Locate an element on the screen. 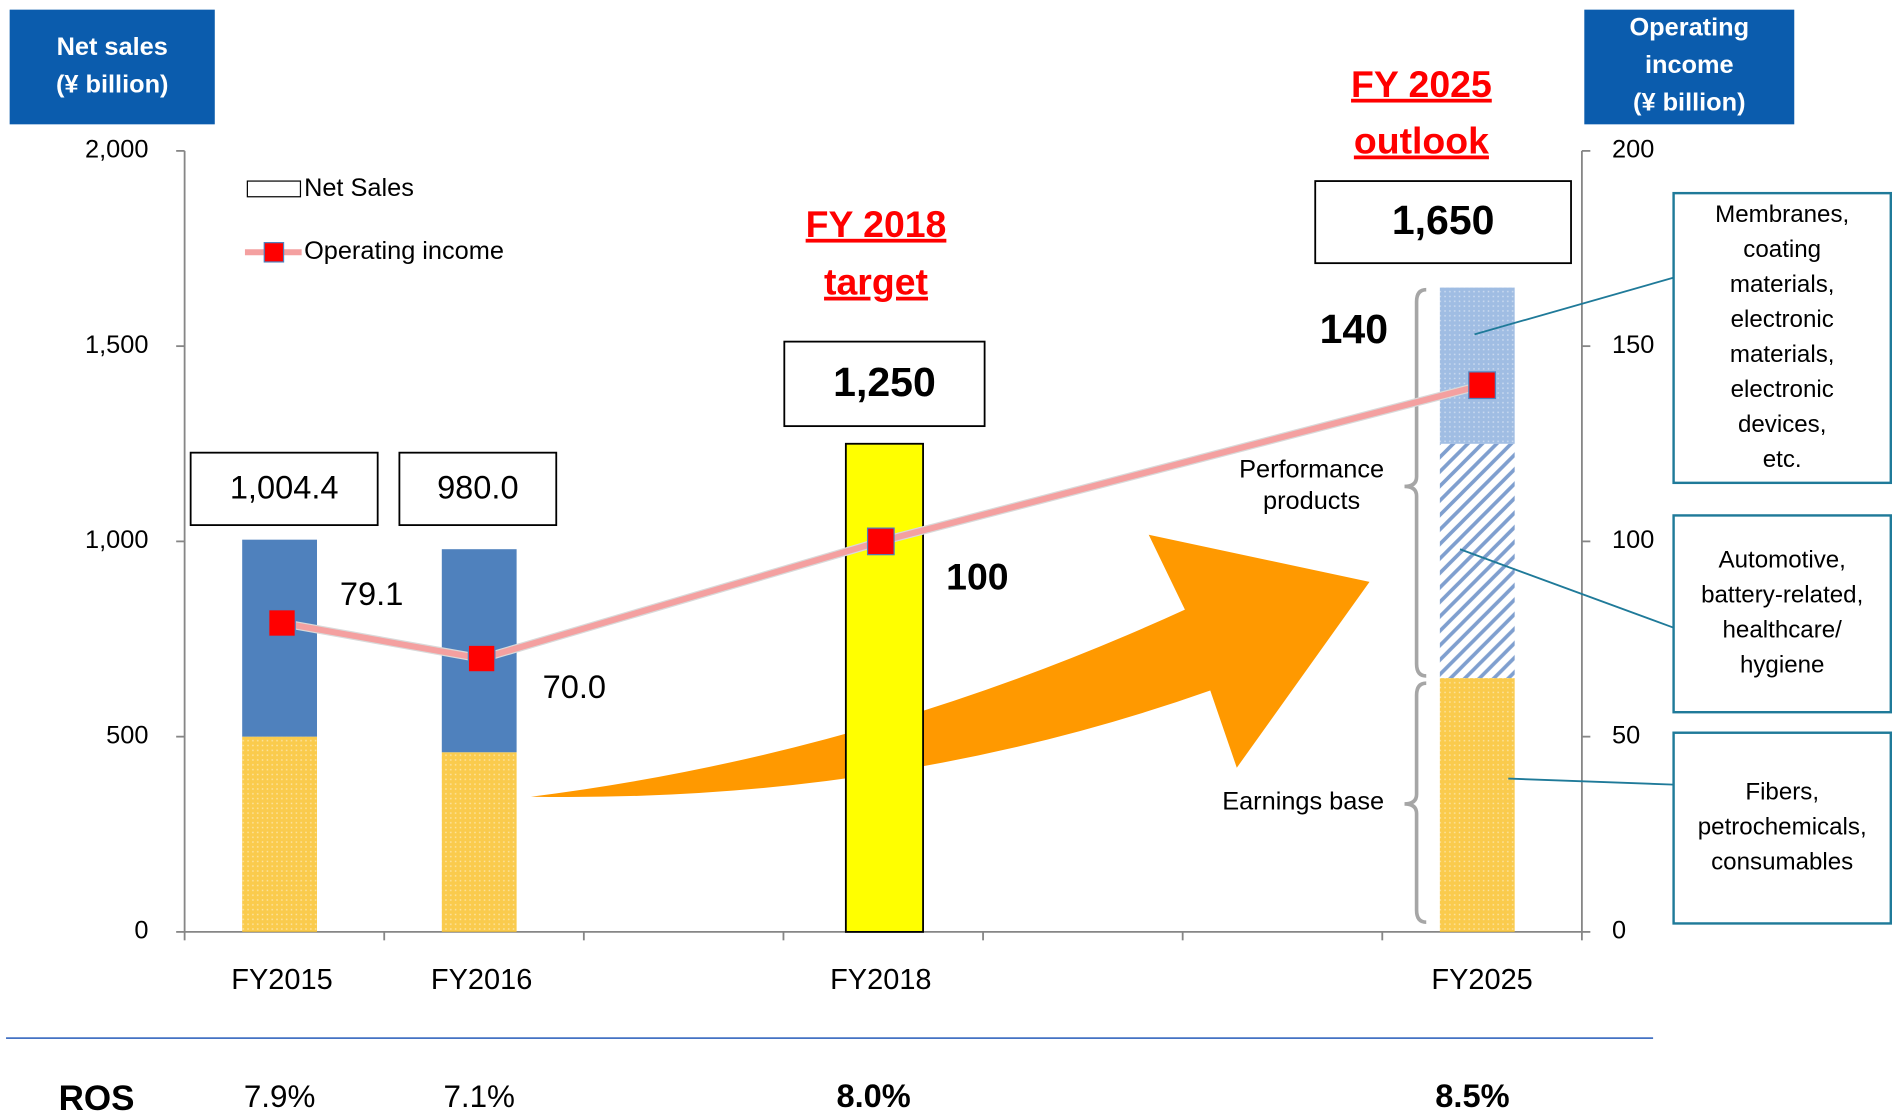 The image size is (1892, 1119). x-tick-label: FY2016 is located at coordinates (481, 980).